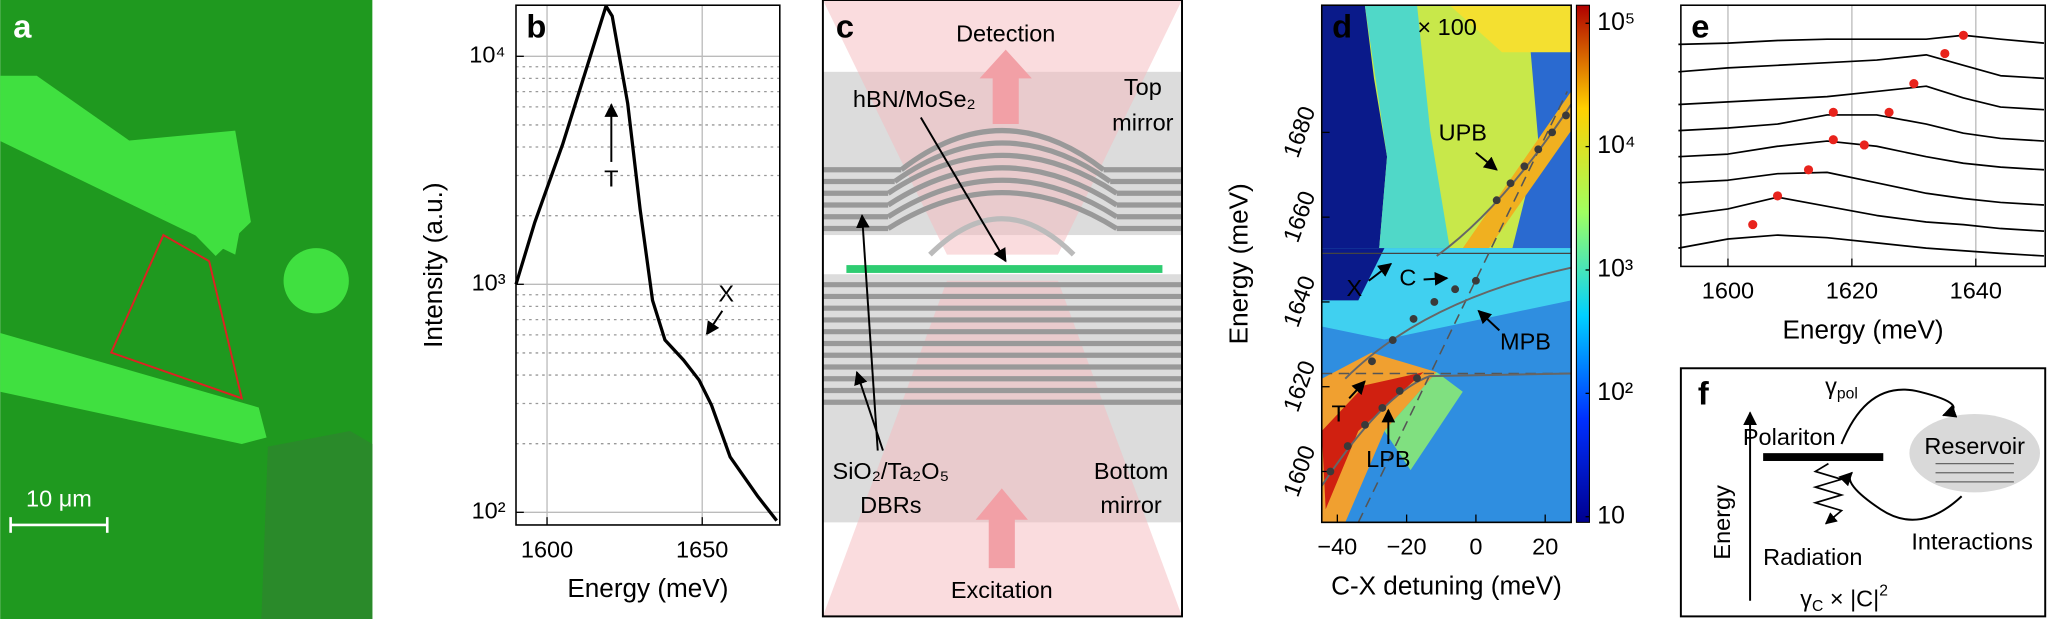 Image resolution: width=2048 pixels, height=619 pixels. Describe the element at coordinates (1616, 145) in the screenshot. I see `colorbar-label: 10⁴` at that location.